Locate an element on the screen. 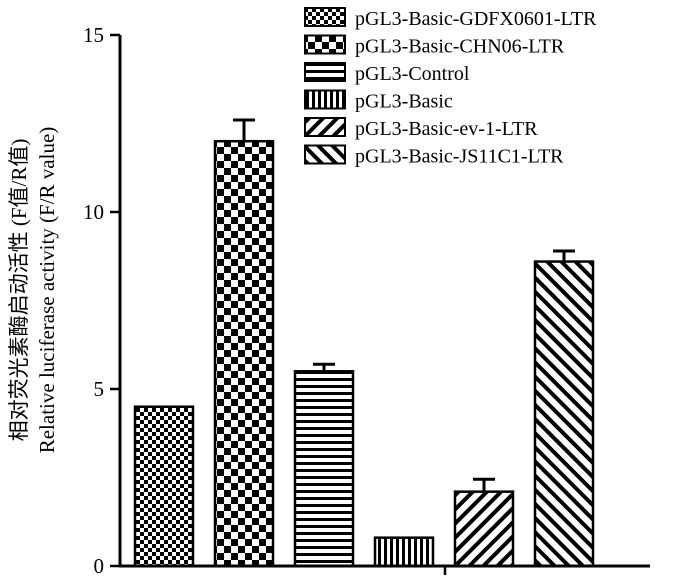 The width and height of the screenshot is (700, 583). legend-label: pGL3-Basic-CHN06-LTR is located at coordinates (460, 47).